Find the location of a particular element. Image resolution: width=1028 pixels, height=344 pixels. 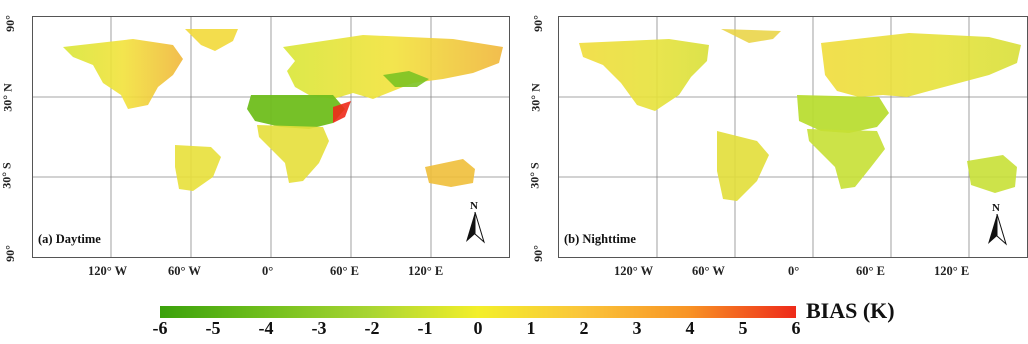

colorbar-tick: -4 is located at coordinates (266, 328).